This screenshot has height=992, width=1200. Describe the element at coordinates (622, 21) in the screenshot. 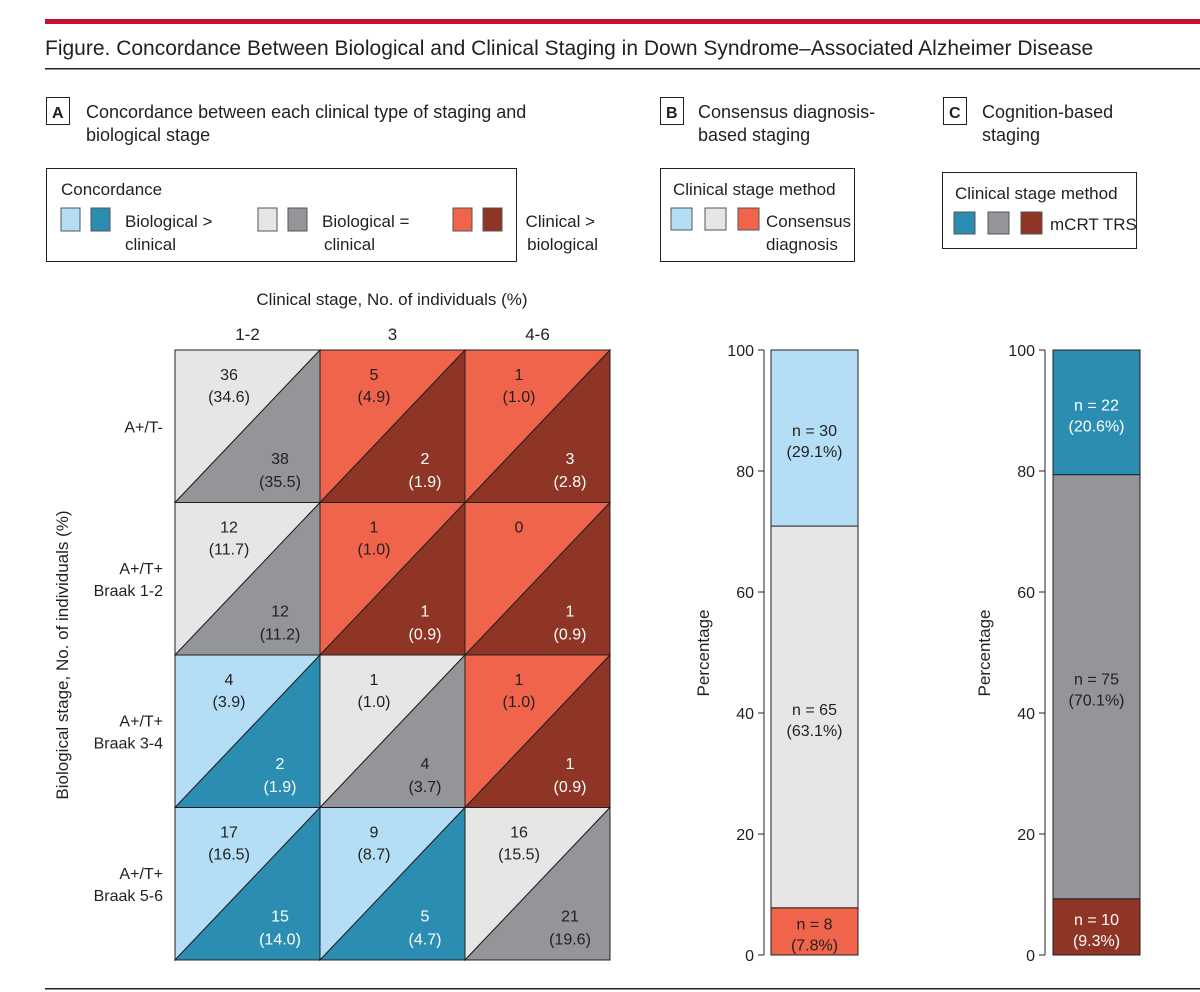

I see `top-rule` at that location.